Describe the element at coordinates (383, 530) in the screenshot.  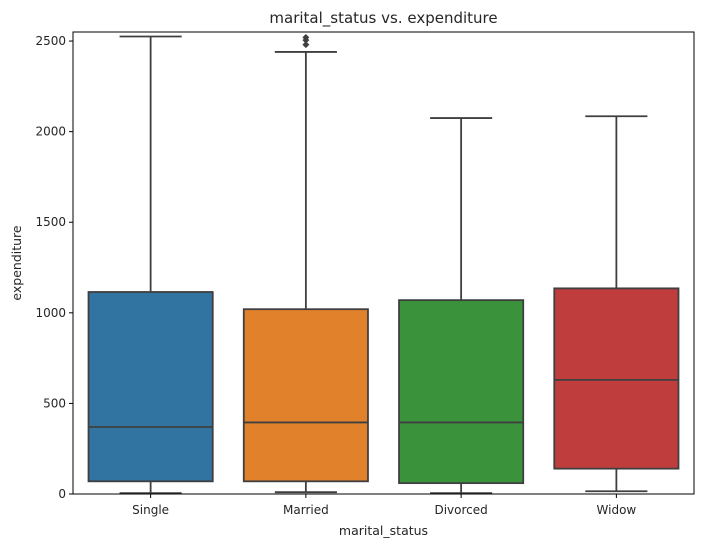
I see `x-axis-label: marital_status` at that location.